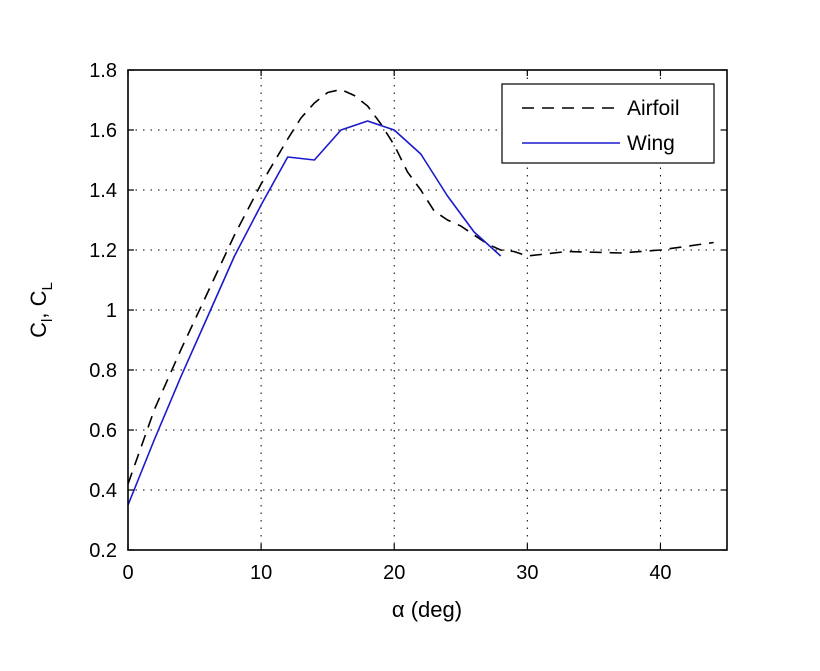 This screenshot has height=671, width=820. I want to click on y-axis-title-sub2: L, so click(47, 286).